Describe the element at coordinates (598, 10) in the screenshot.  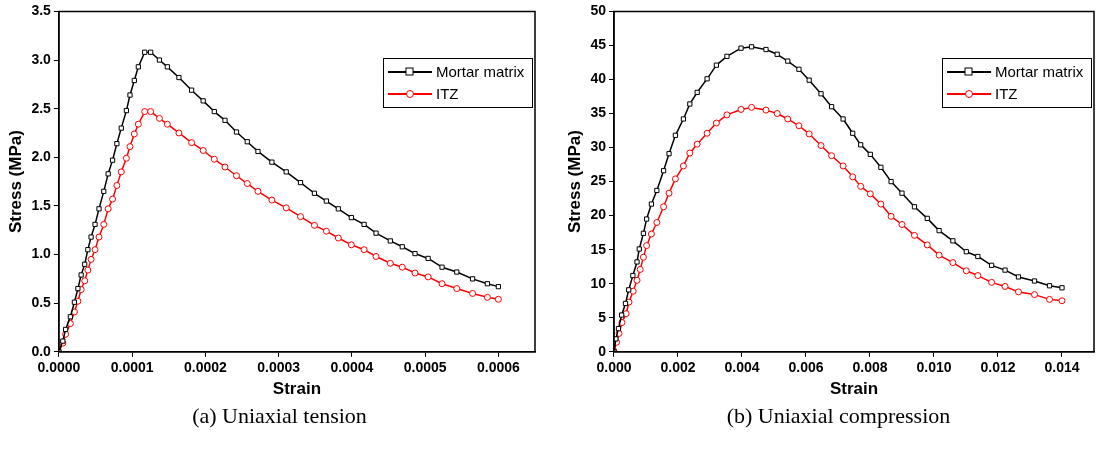
I see `y-tick-label: 50` at that location.